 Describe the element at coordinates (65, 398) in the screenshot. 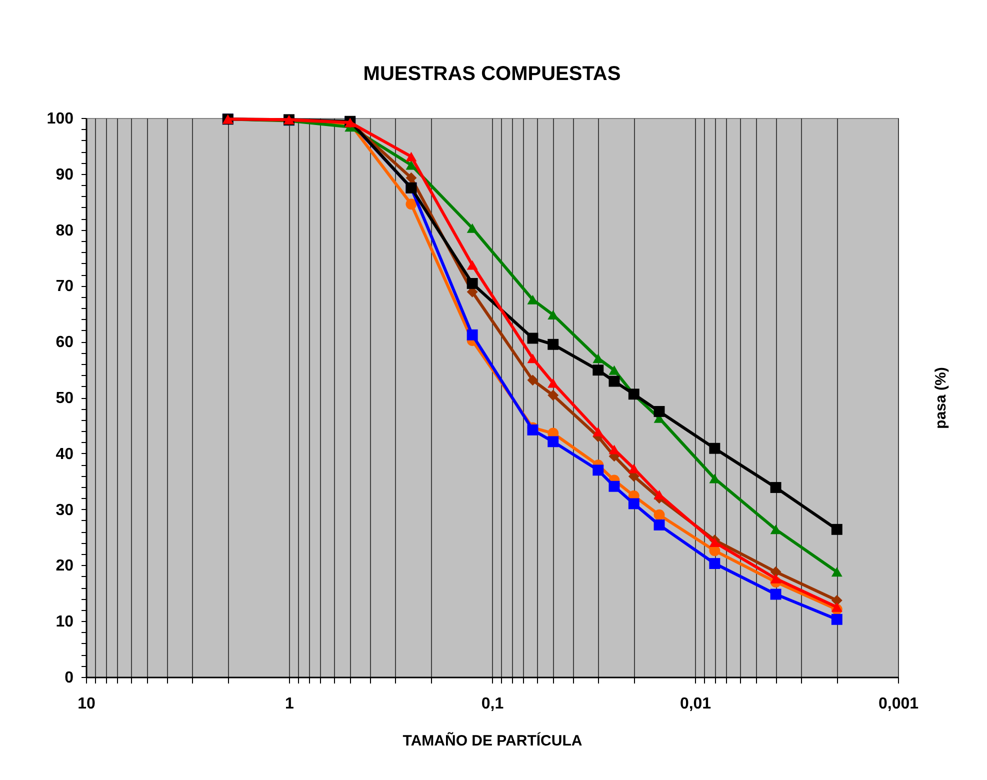

I see `y-tick-label: 50` at that location.